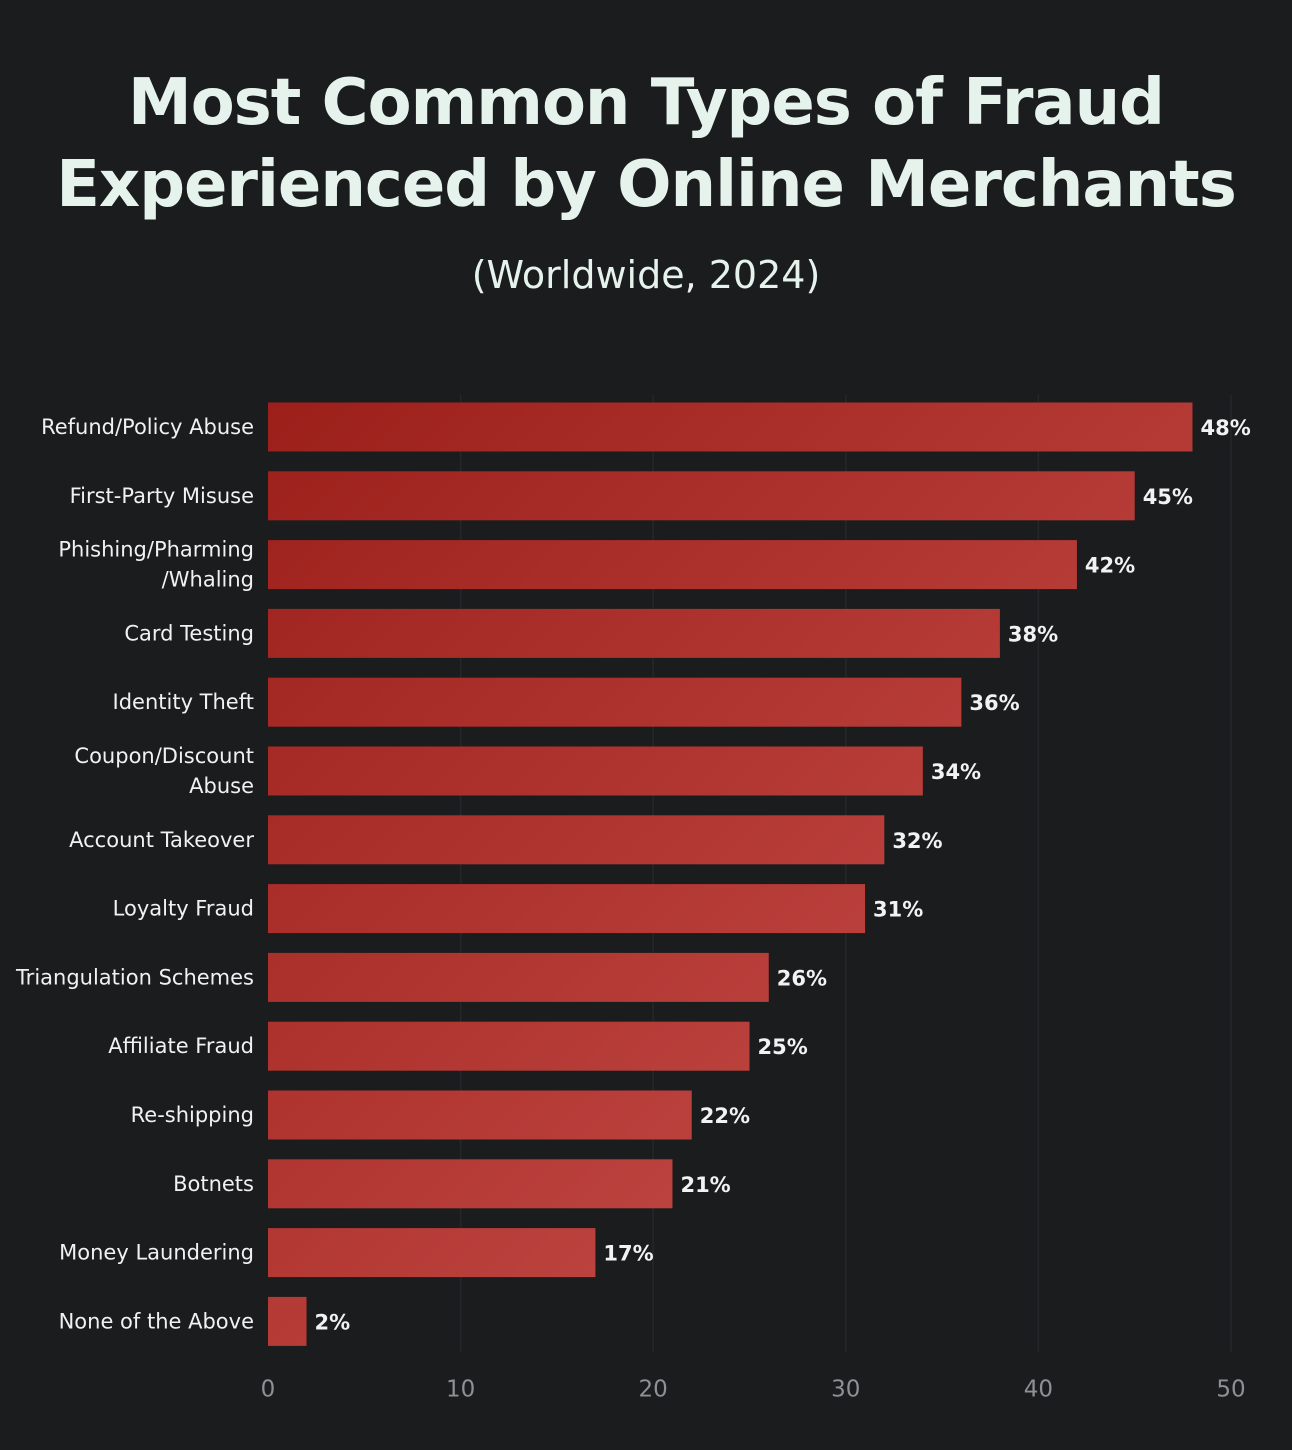 Image resolution: width=1292 pixels, height=1450 pixels. Describe the element at coordinates (783, 1047) in the screenshot. I see `data-label: 25%` at that location.